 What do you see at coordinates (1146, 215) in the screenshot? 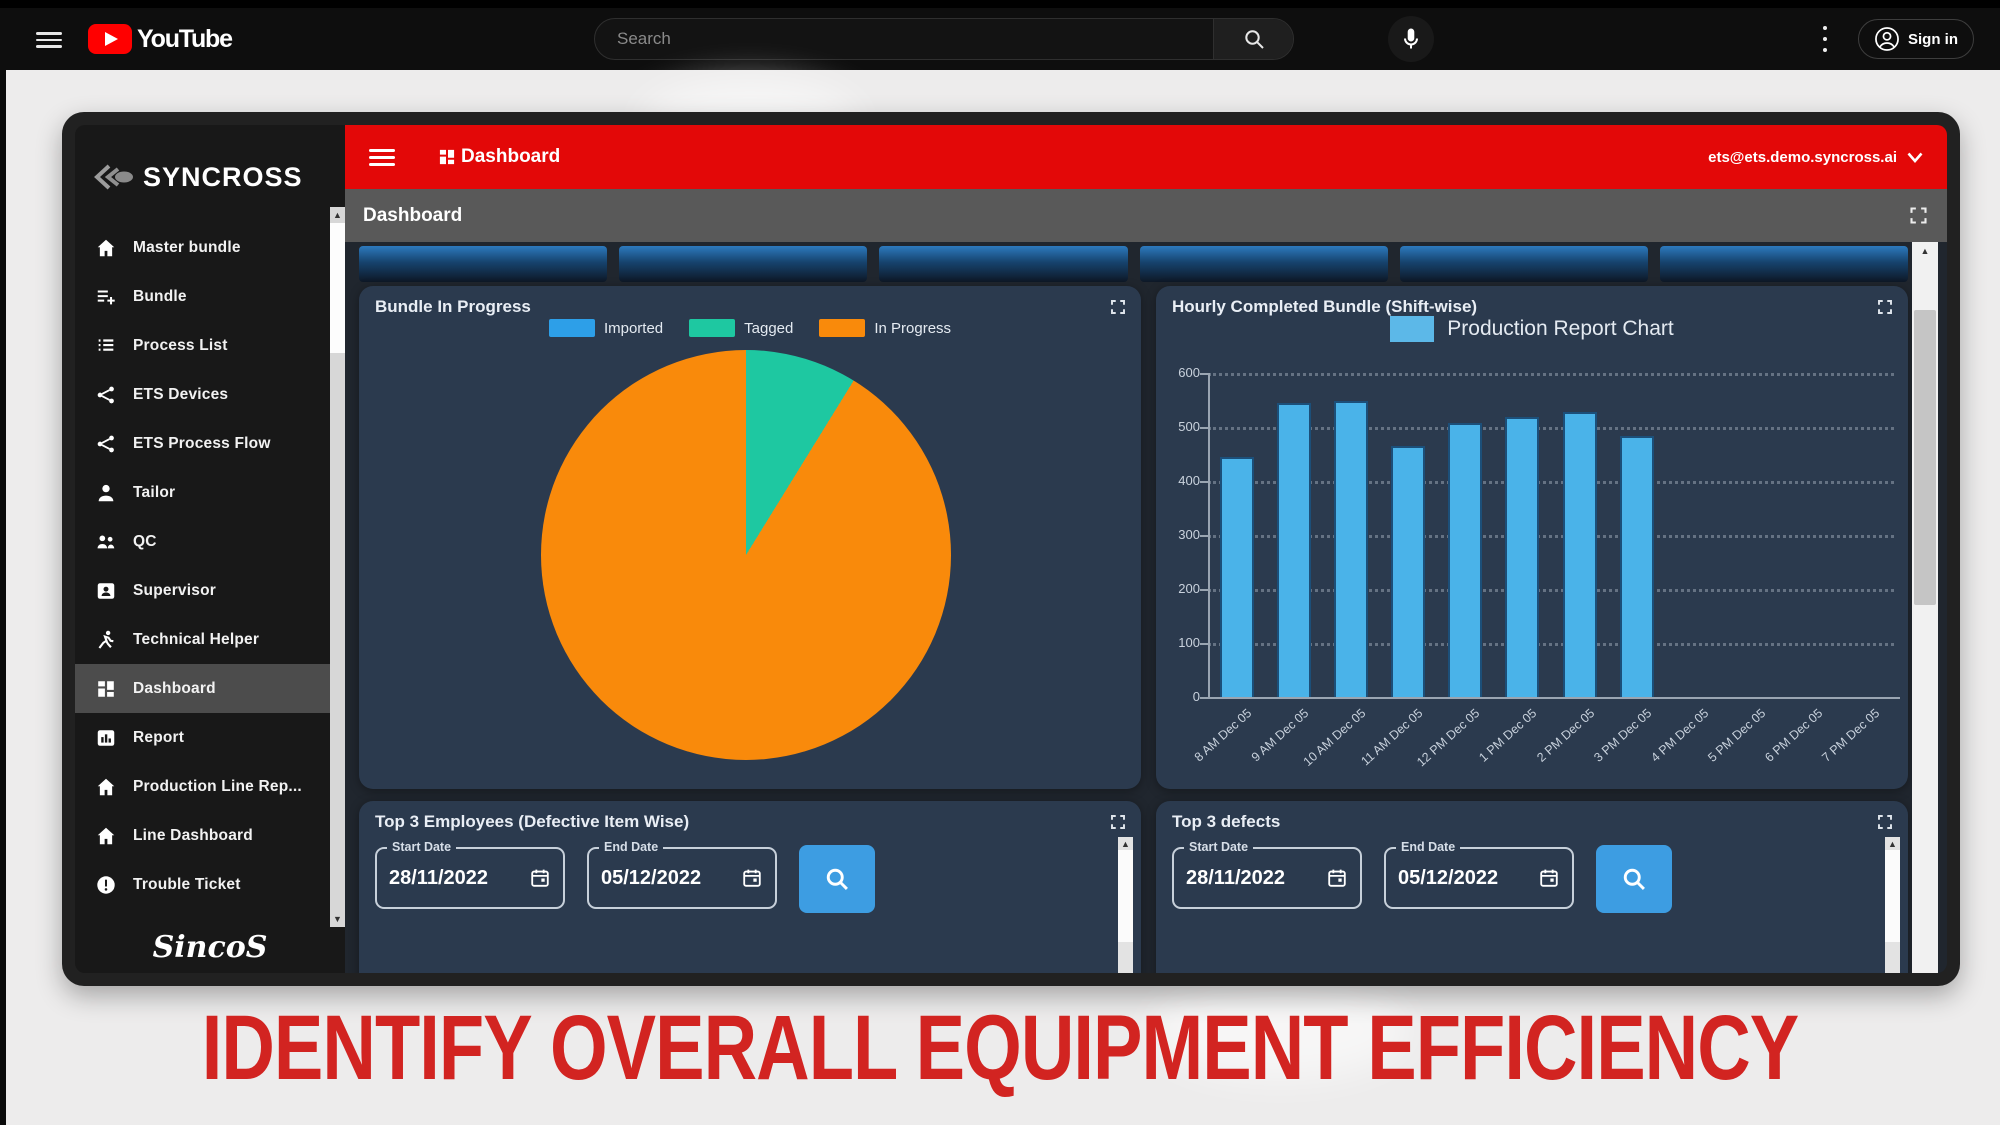
I see `page-title-bar: Dashboard` at bounding box center [1146, 215].